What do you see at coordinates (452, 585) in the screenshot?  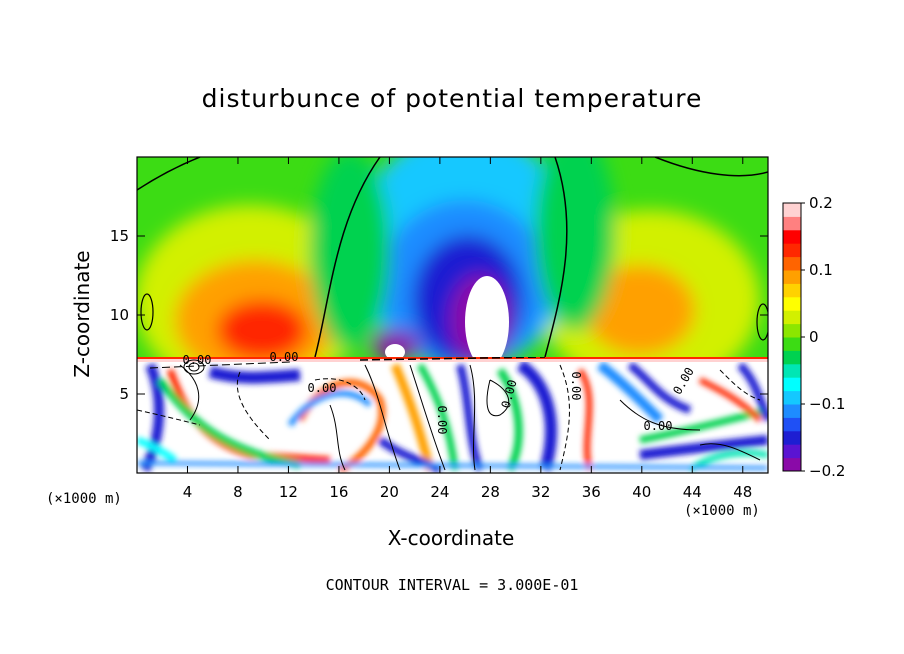 I see `contour-interval-note: CONTOUR INTERVAL = 3.000E-01` at bounding box center [452, 585].